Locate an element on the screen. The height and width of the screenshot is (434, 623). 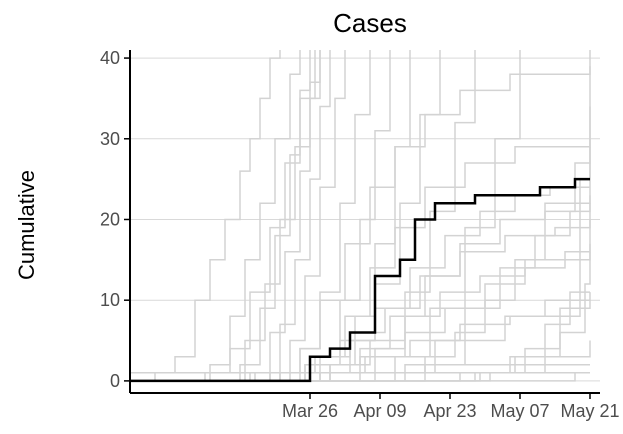
y-tick-label-3: 30 is located at coordinates (110, 139).